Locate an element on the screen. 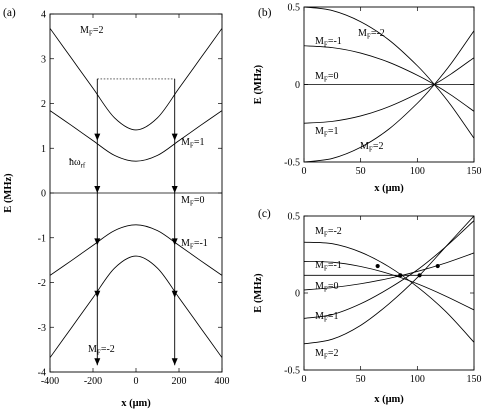 The height and width of the screenshot is (414, 491). plot-frame is located at coordinates (389, 293).